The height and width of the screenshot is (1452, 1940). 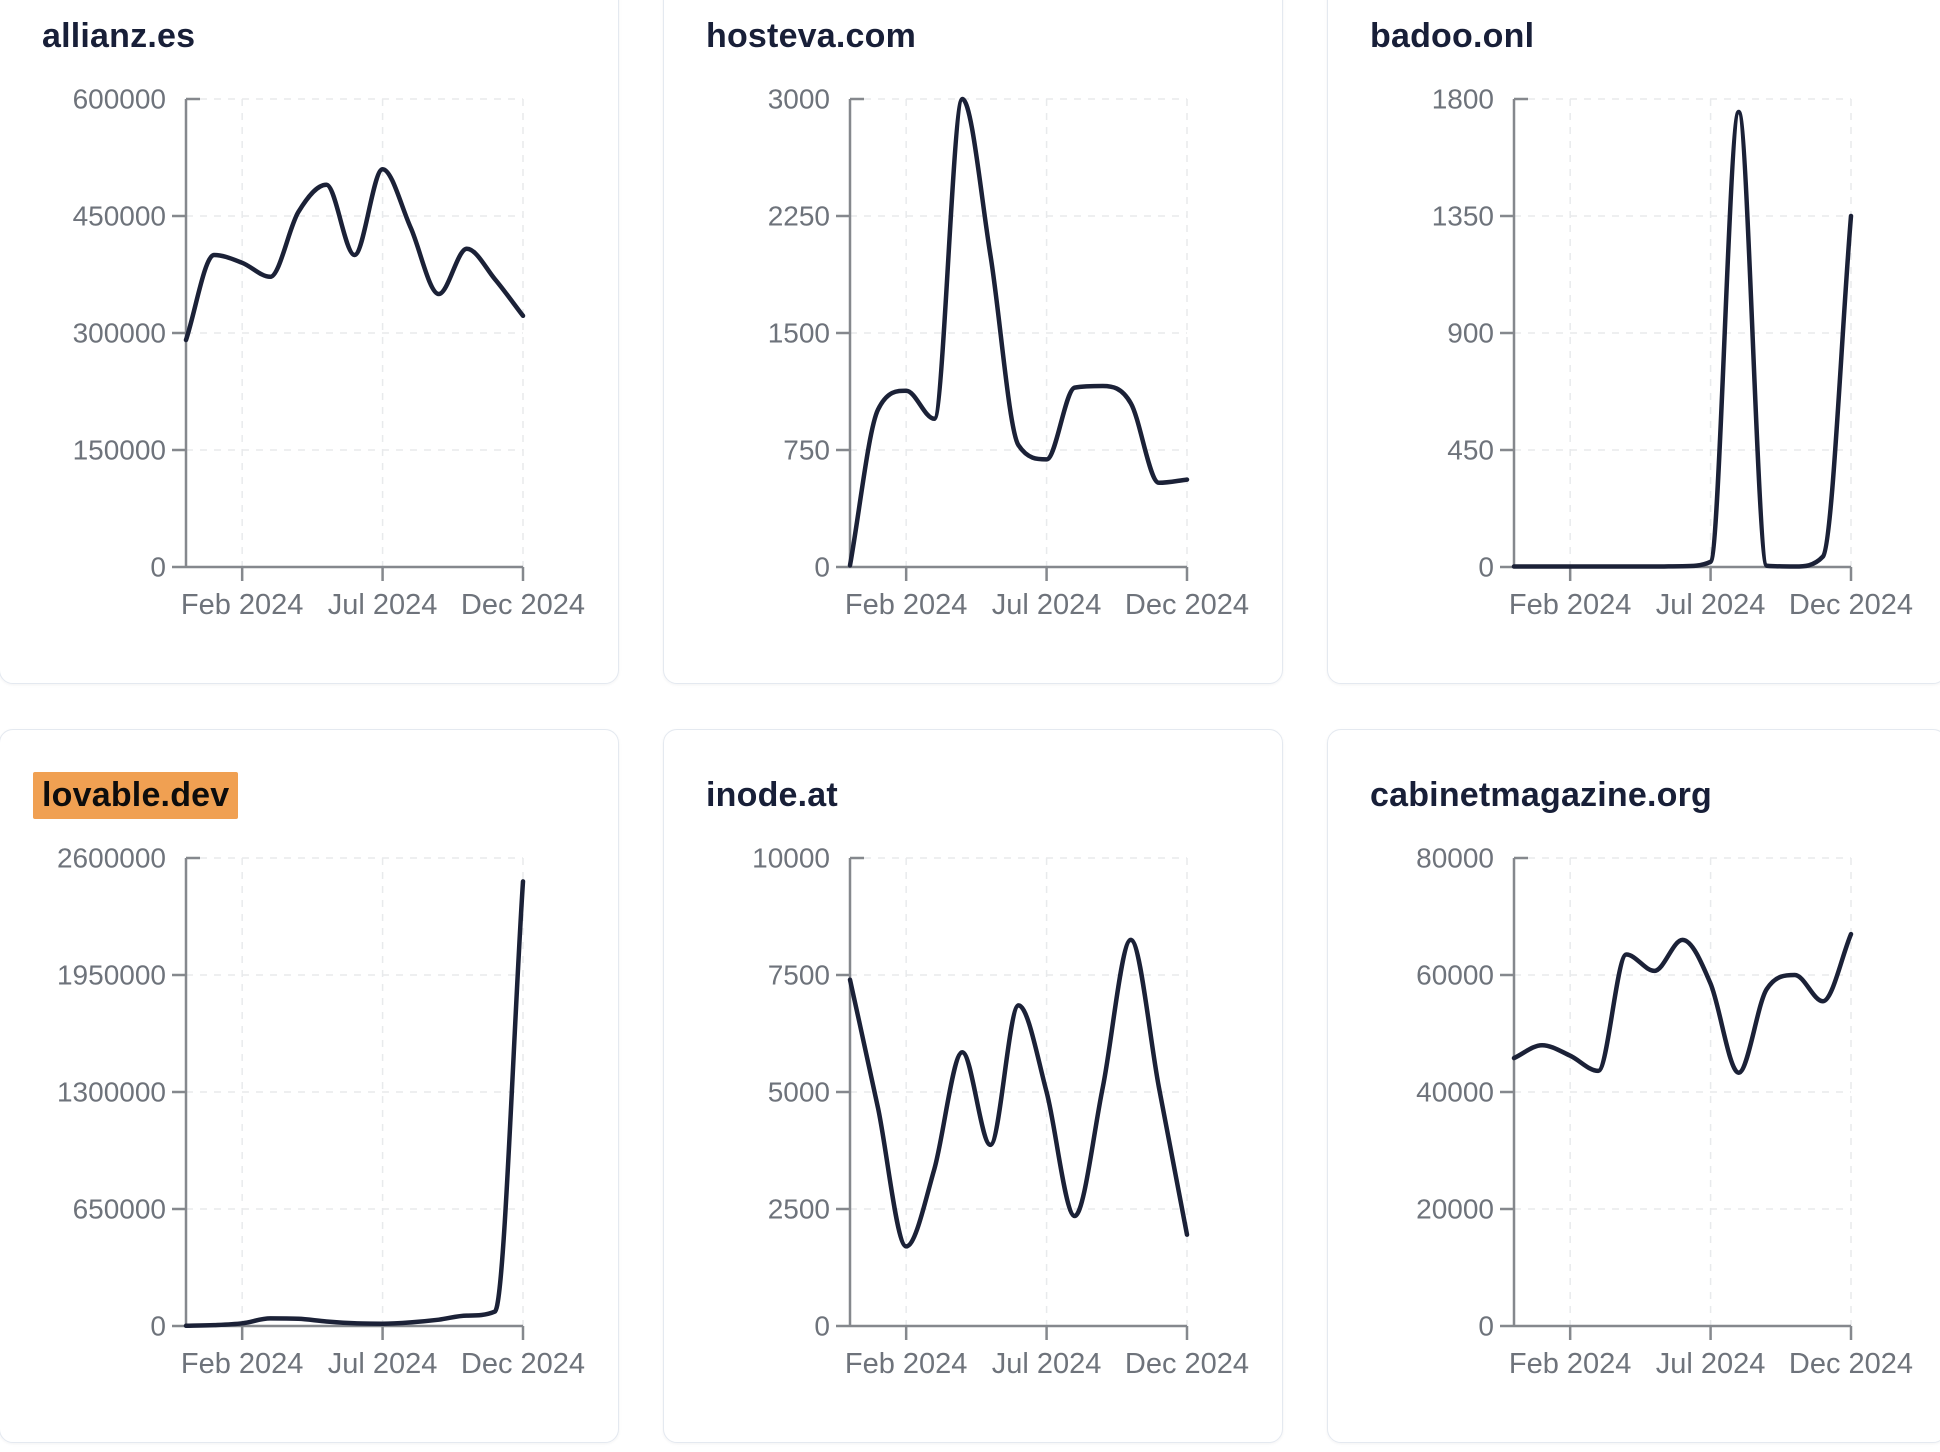 What do you see at coordinates (119, 450) in the screenshot?
I see `y-tick-label: 150000` at bounding box center [119, 450].